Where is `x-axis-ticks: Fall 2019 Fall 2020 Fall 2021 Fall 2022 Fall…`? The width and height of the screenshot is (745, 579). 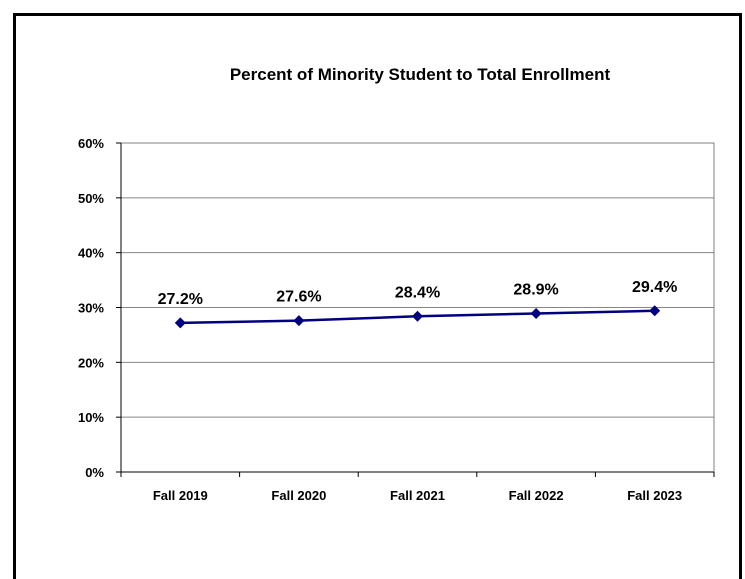 x-axis-ticks: Fall 2019 Fall 2020 Fall 2021 Fall 2022 Fall… is located at coordinates (417, 487).